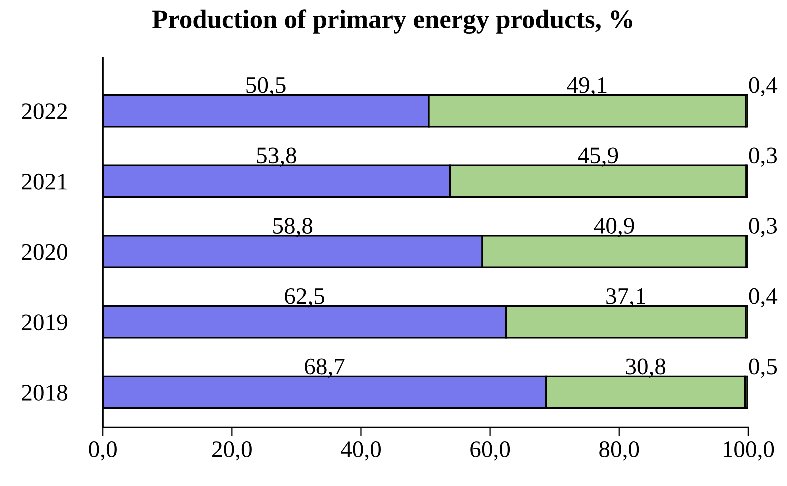 The image size is (787, 486). I want to click on data-label: 53,8, so click(276, 158).